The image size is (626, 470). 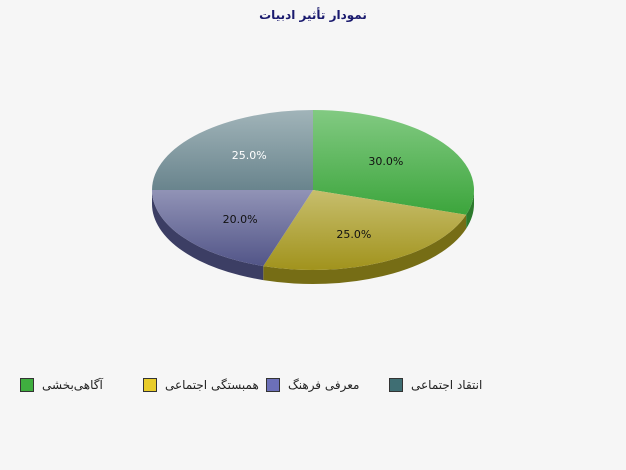 What do you see at coordinates (385, 161) in the screenshot?
I see `slice-label-awareness: 30.0%` at bounding box center [385, 161].